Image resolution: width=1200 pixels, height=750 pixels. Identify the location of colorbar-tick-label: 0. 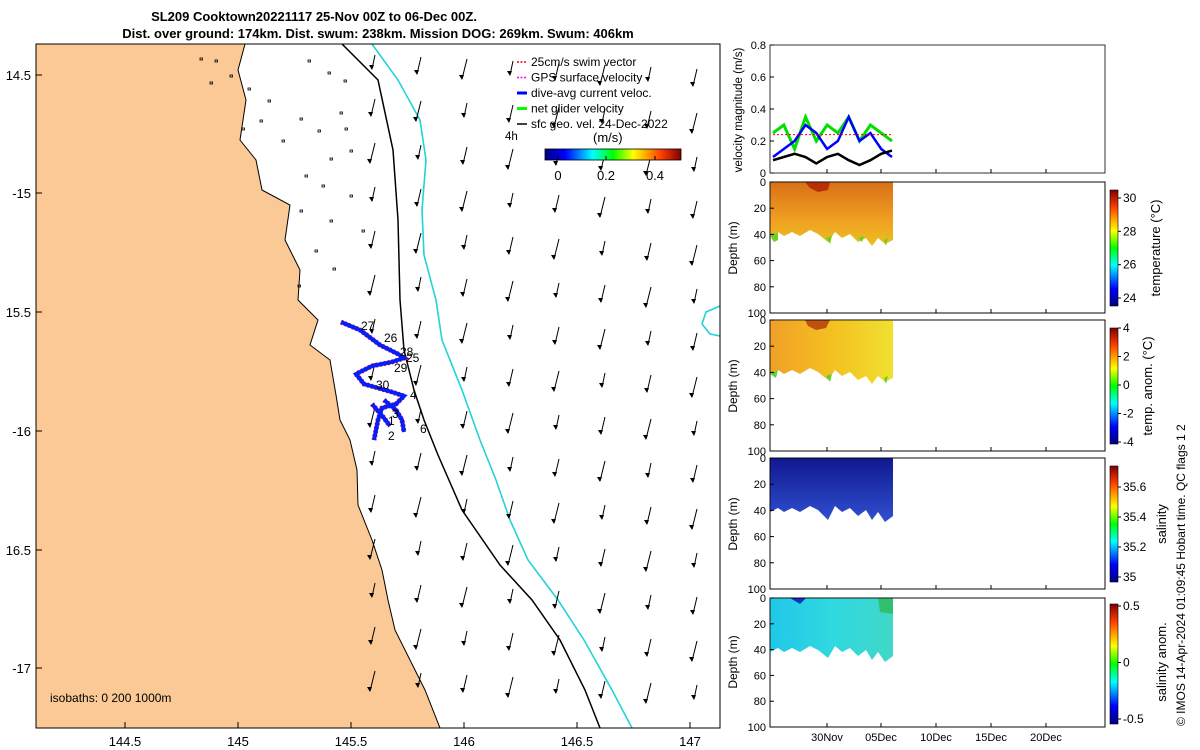
(557, 175).